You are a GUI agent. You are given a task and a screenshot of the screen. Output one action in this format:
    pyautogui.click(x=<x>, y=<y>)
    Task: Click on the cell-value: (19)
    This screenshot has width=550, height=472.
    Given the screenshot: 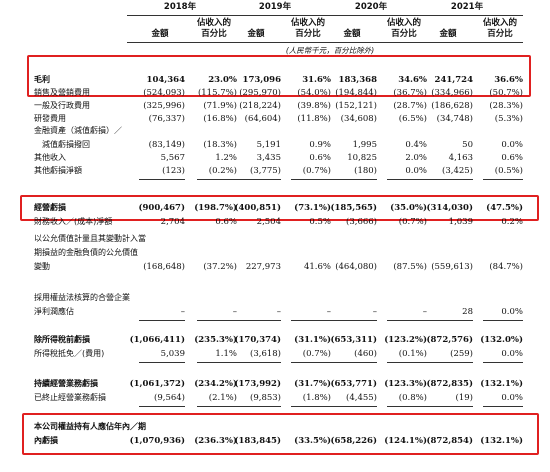 What is the action you would take?
    pyautogui.click(x=464, y=398)
    